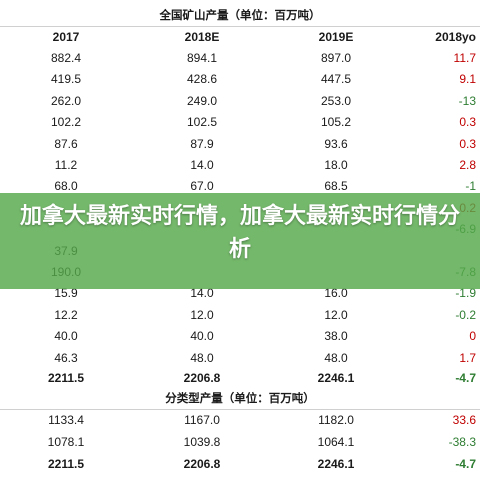 Image resolution: width=480 pixels, height=480 pixels. I want to click on header-row: 2017 2018E 2019E 2018yo, so click(240, 37).